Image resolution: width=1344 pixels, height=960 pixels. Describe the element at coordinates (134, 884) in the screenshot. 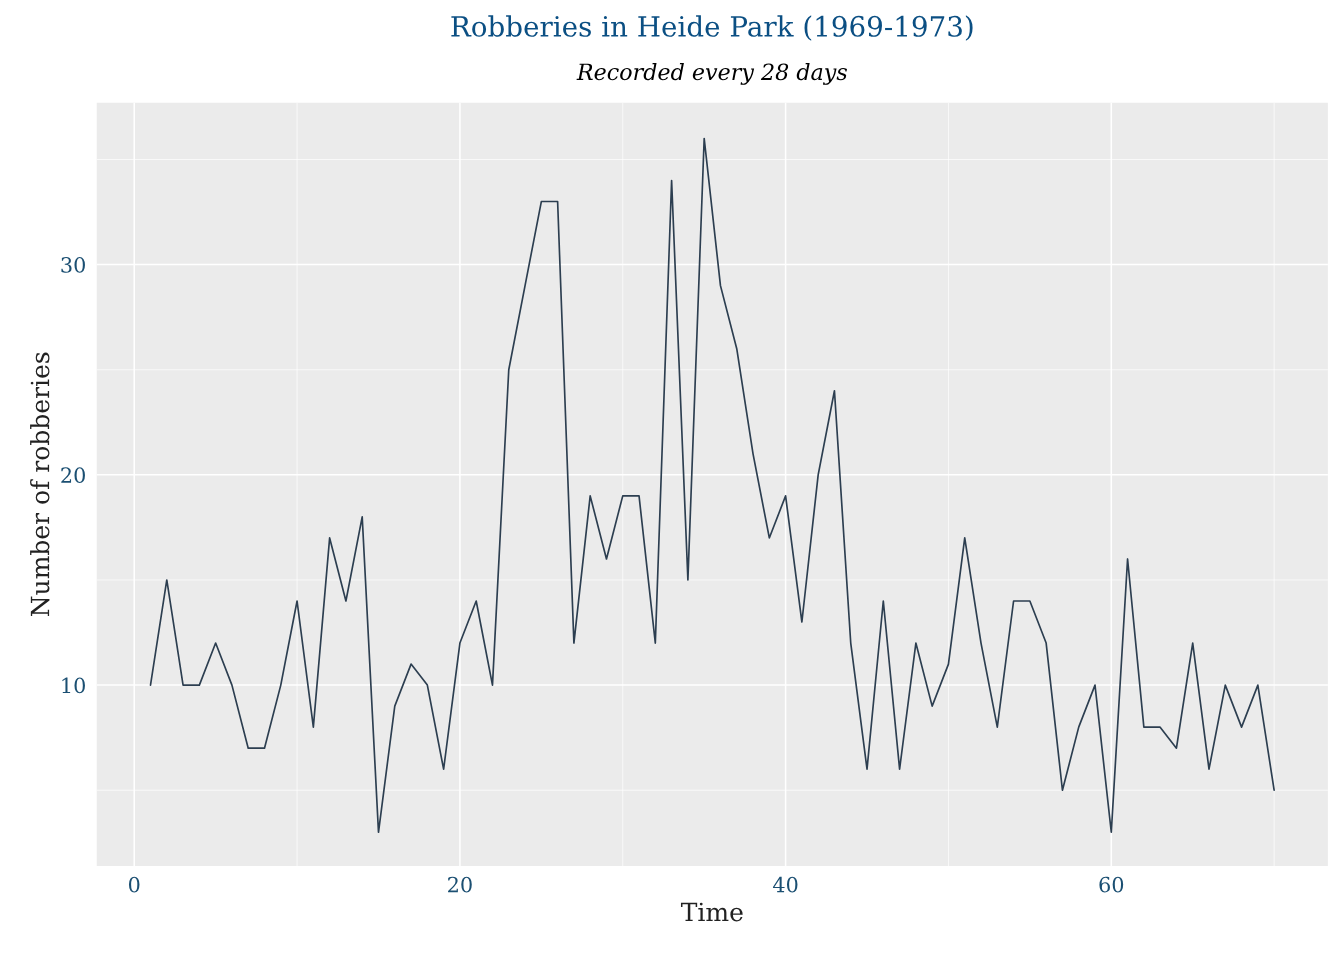

I see `x-tick-label: 0` at that location.